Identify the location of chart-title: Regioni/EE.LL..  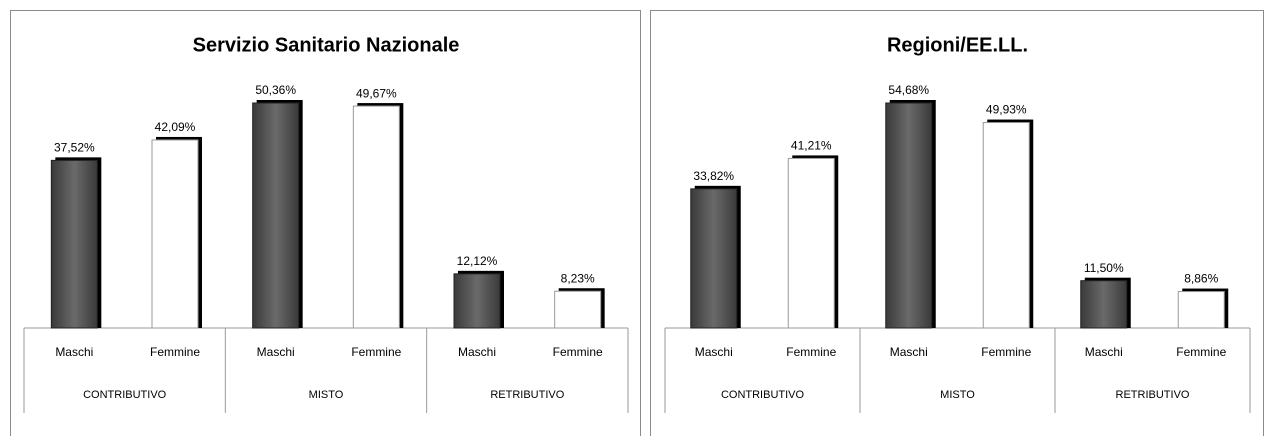
(957, 45).